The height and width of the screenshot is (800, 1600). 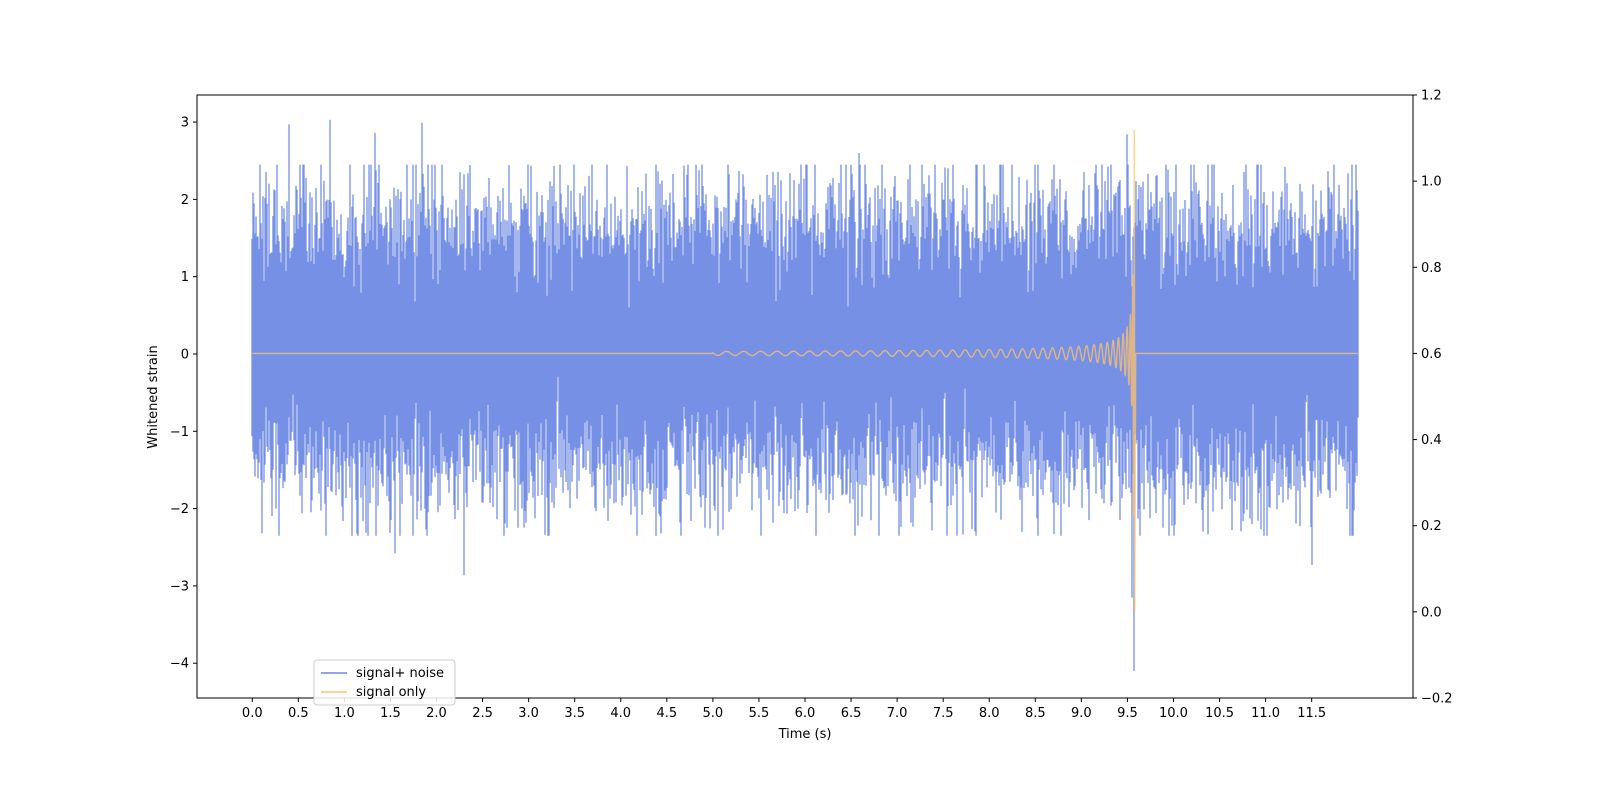 What do you see at coordinates (1431, 526) in the screenshot?
I see `y2-tick-label: 0.2` at bounding box center [1431, 526].